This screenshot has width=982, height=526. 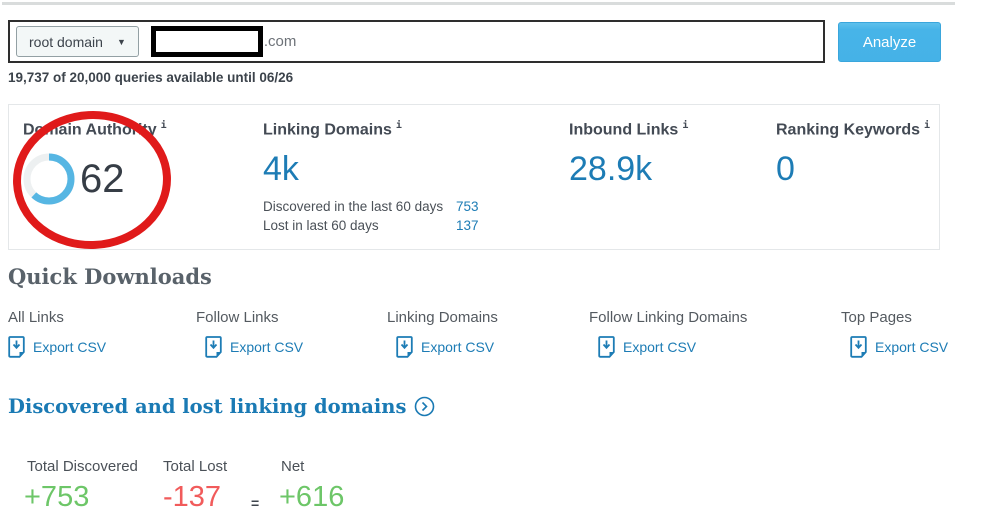 What do you see at coordinates (36, 317) in the screenshot?
I see `all-links-label: All Links` at bounding box center [36, 317].